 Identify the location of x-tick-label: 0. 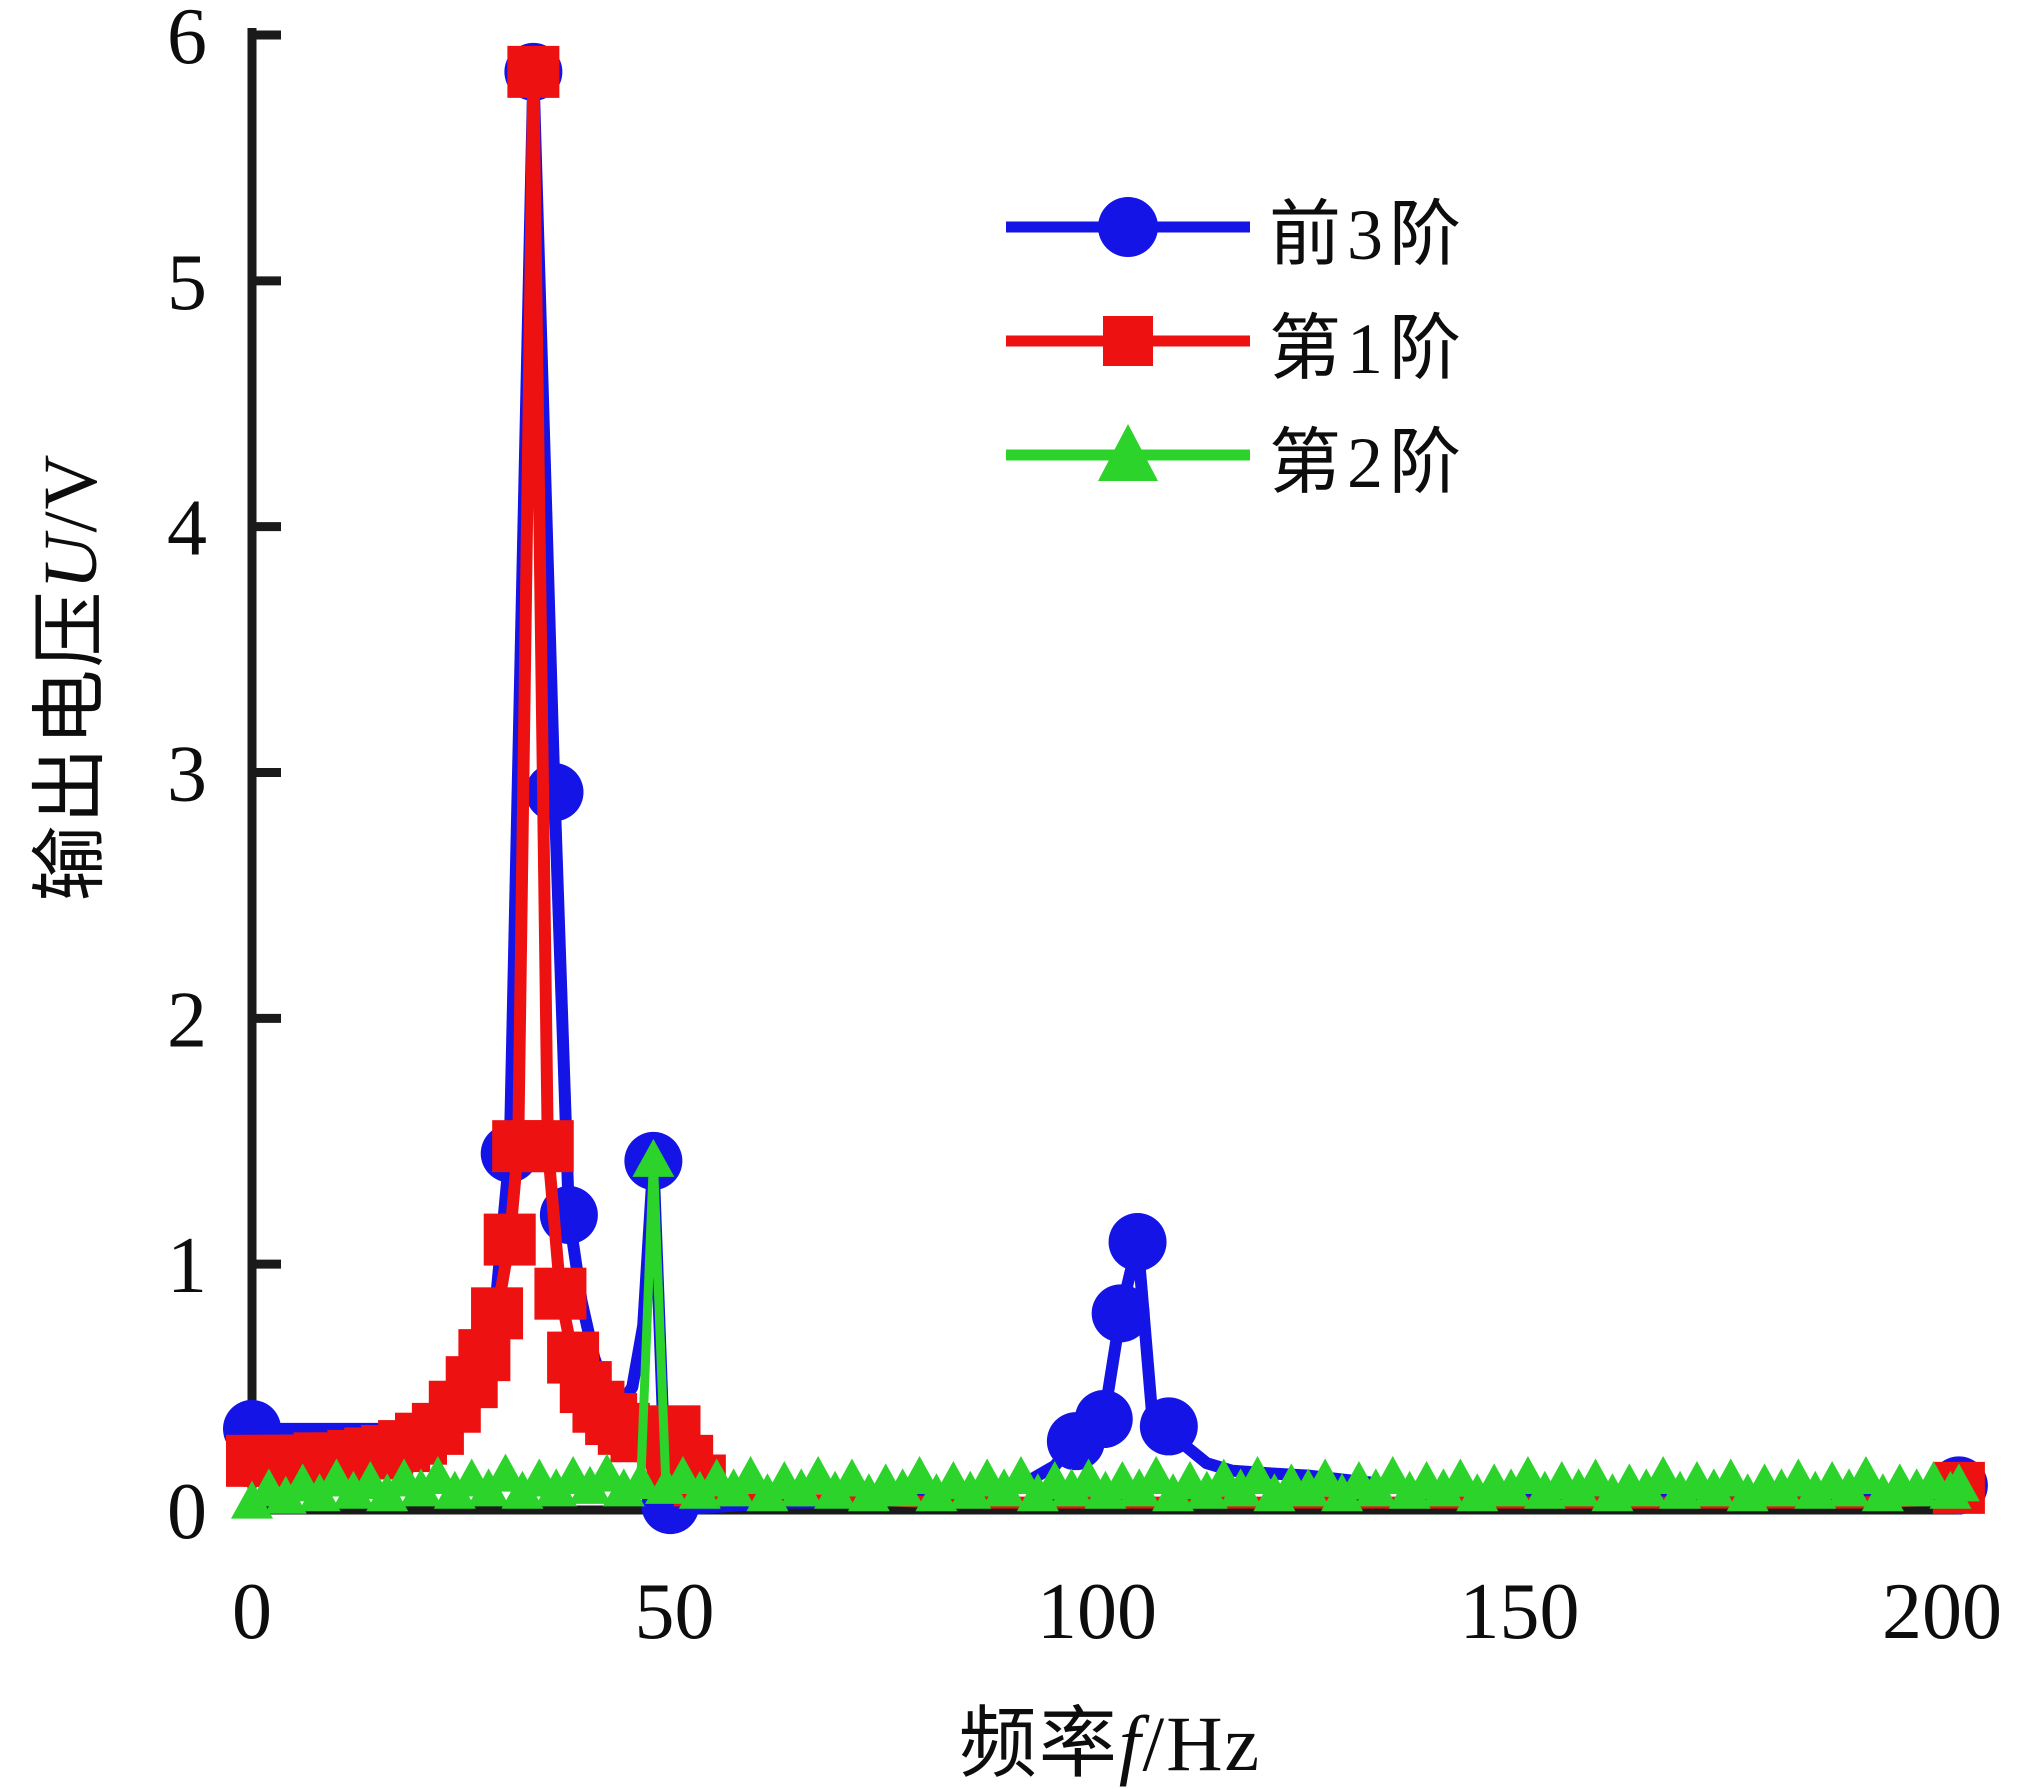
(252, 1612).